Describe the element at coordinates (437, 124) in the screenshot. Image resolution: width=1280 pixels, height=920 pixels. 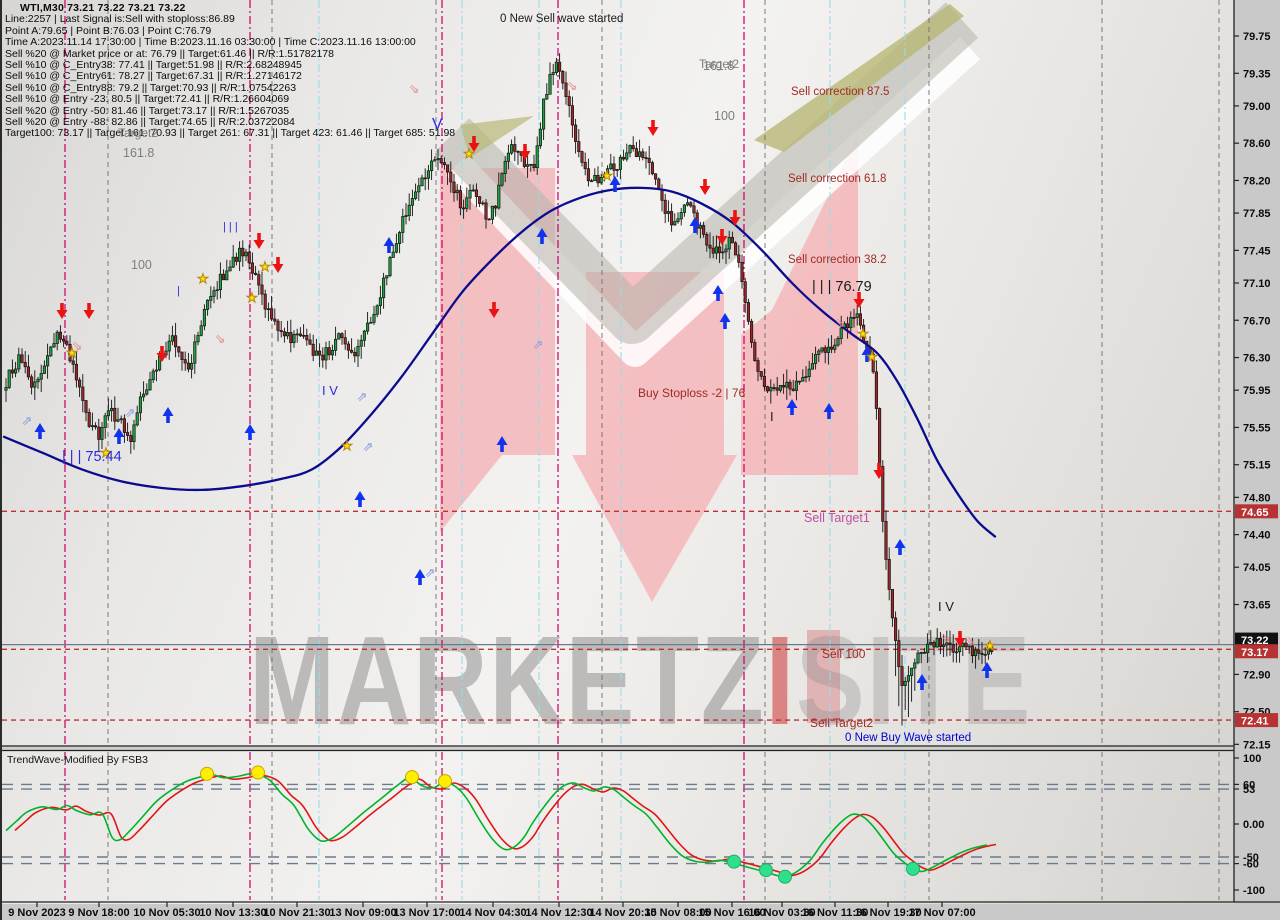
I see `chart-annotation: V` at that location.